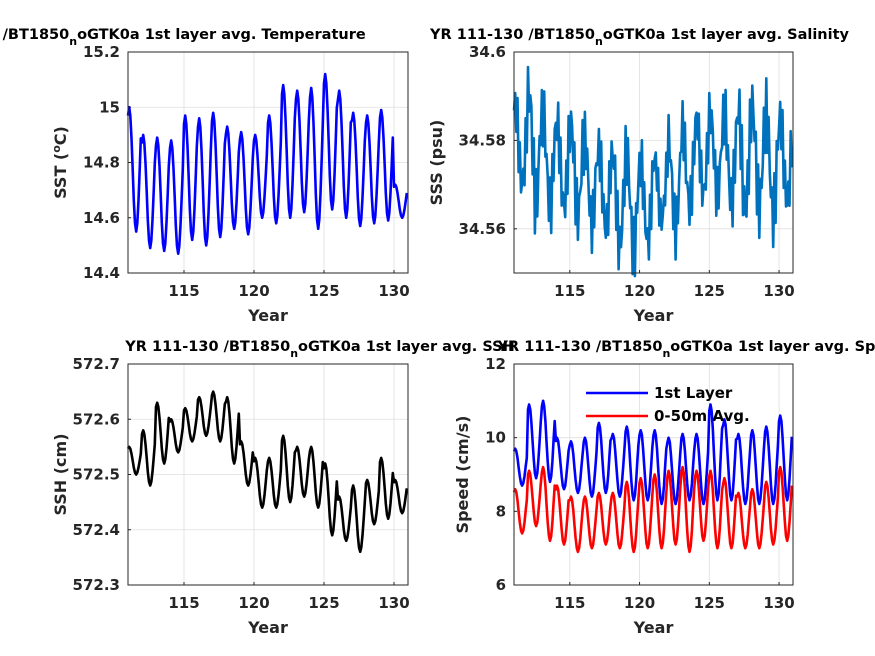 The image size is (875, 656). Describe the element at coordinates (702, 416) in the screenshot. I see `legend-label: 0-50m Avg.` at that location.